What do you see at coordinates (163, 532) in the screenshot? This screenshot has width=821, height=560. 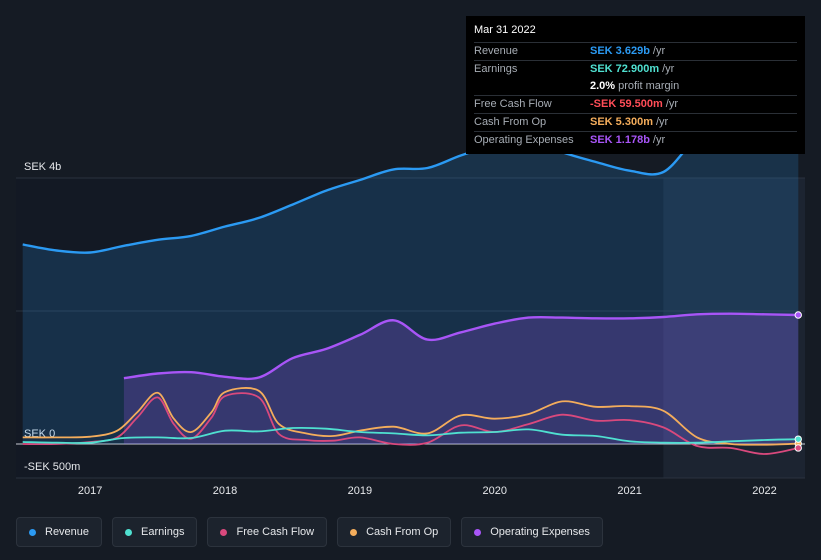 I see `legend-label: Earnings` at bounding box center [163, 532].